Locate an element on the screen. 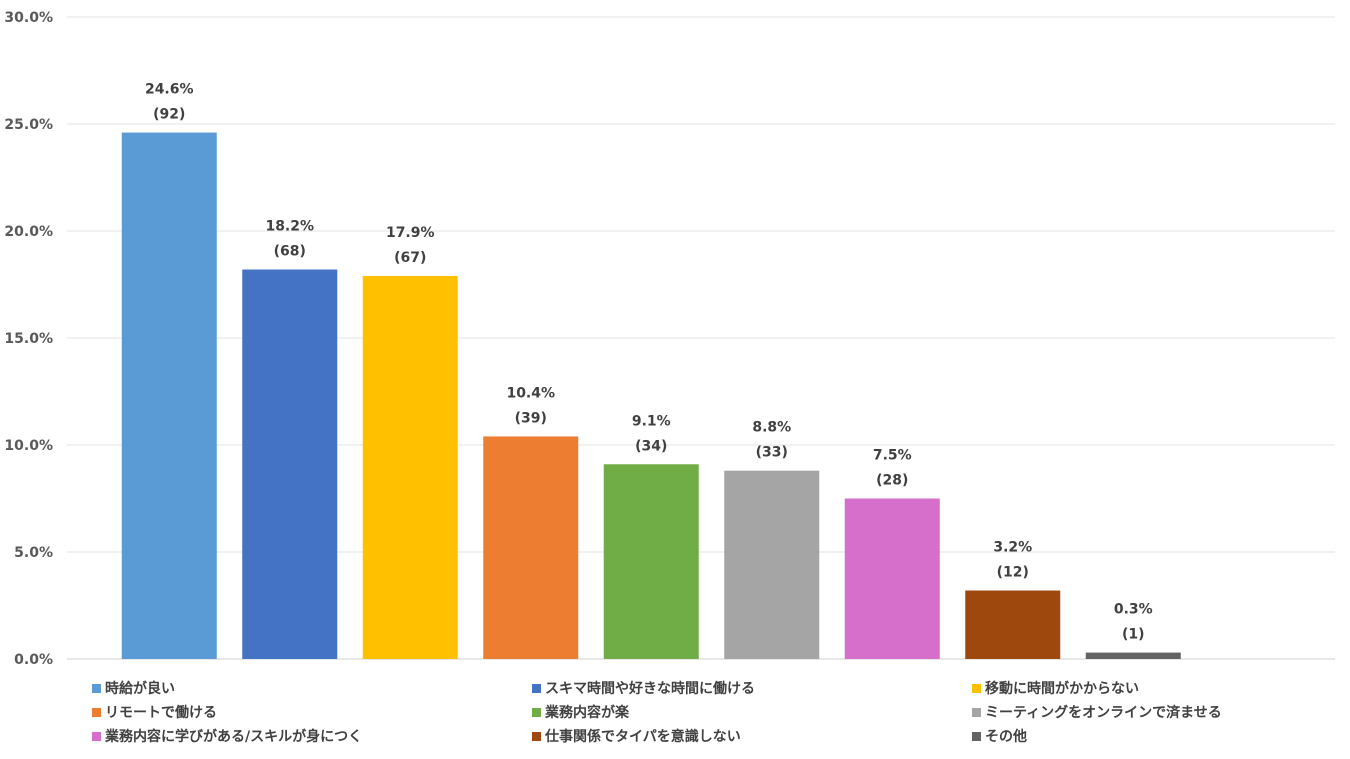 This screenshot has height=759, width=1350. percent-label: 9.1% is located at coordinates (651, 421).